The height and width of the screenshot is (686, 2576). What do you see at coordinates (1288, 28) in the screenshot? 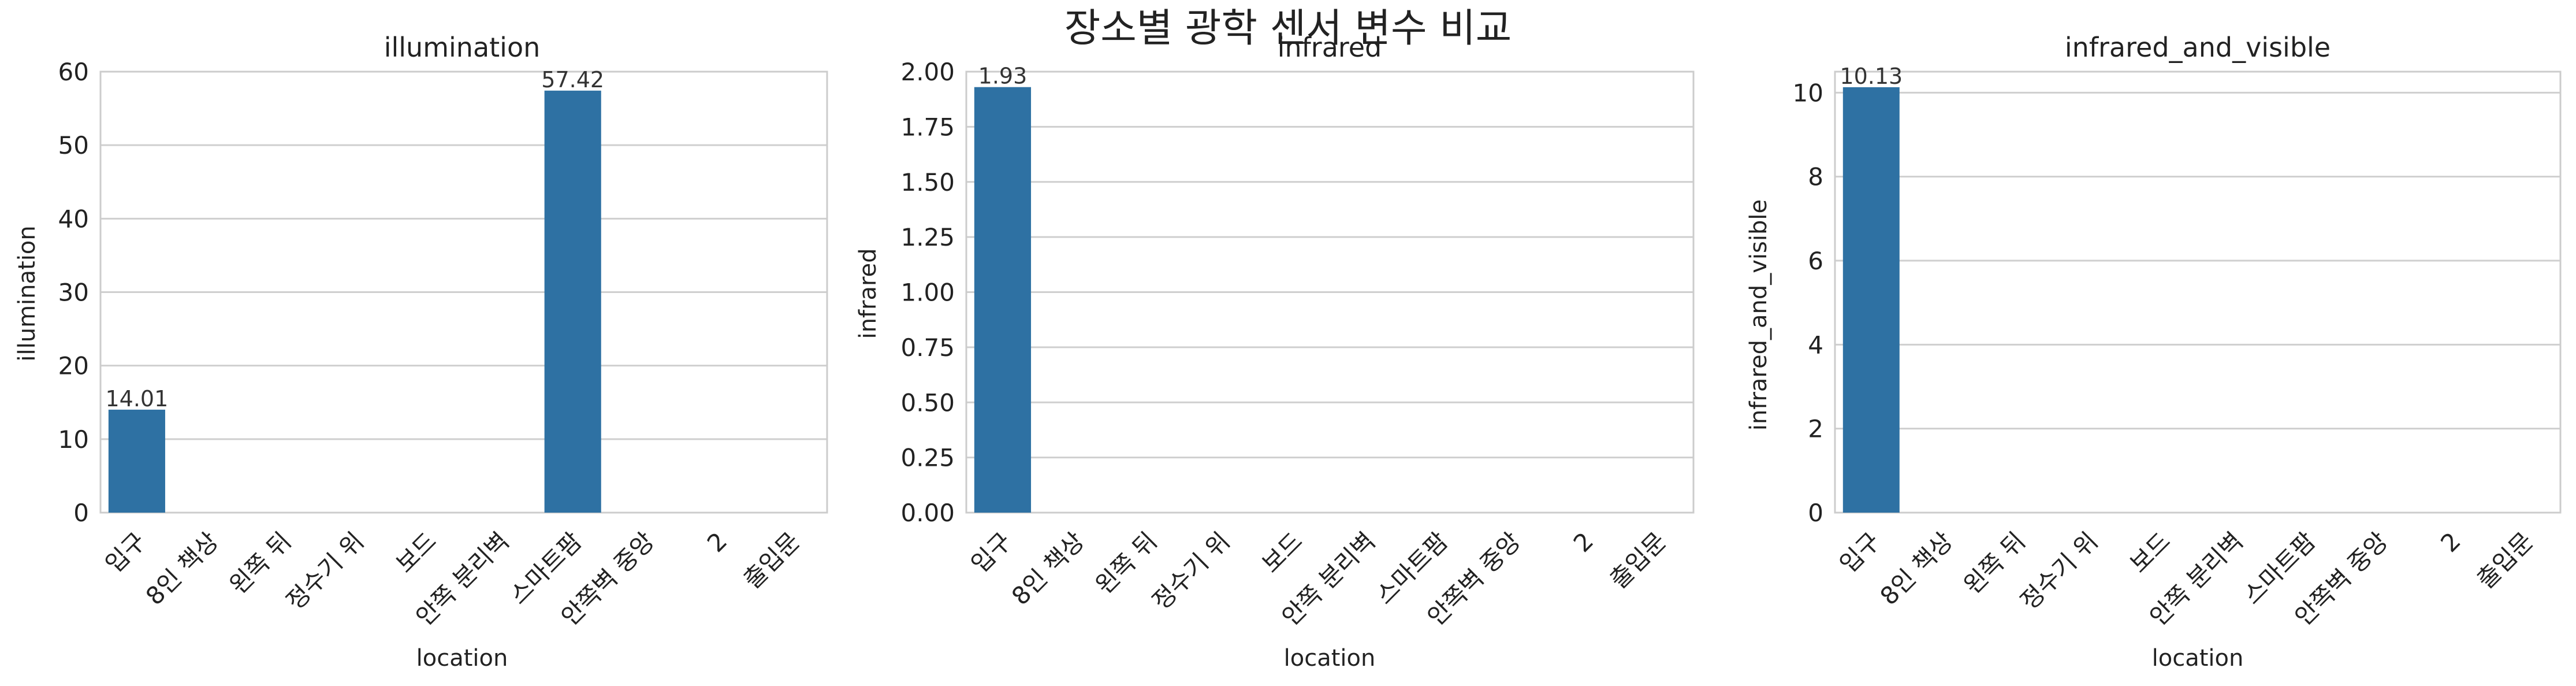
I see `figure-suptitle: 장소별 광학 센서 변수 비교` at bounding box center [1288, 28].